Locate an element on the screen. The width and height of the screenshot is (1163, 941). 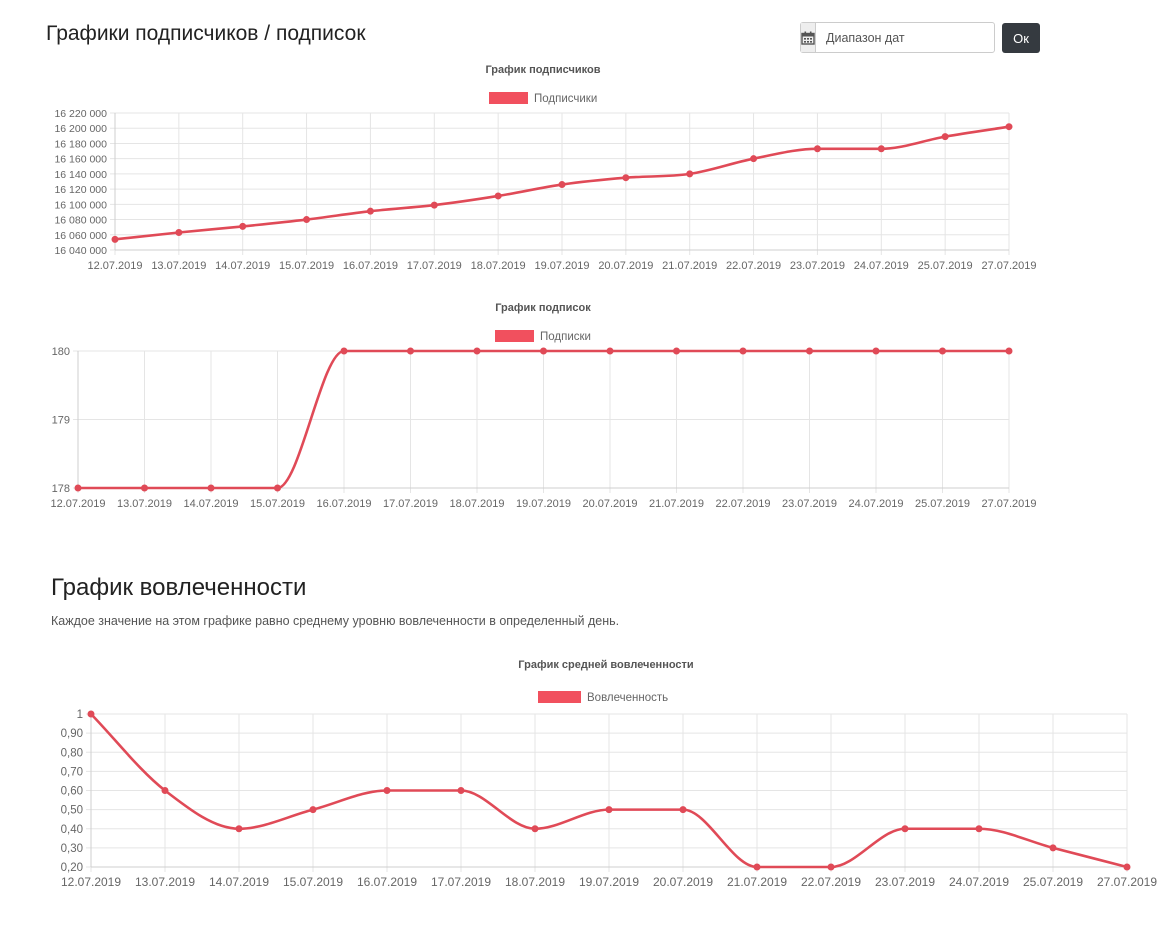
y-tick-label: 0,60 is located at coordinates (72, 792).